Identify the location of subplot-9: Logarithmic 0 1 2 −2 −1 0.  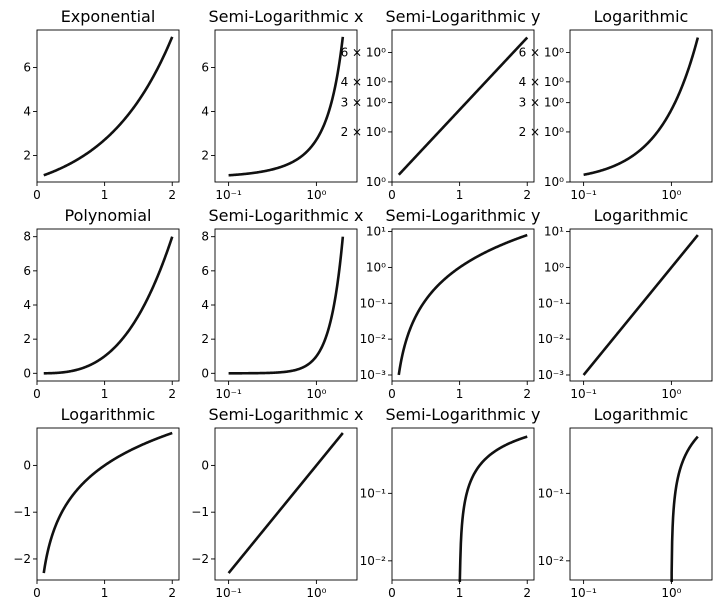
(96, 502).